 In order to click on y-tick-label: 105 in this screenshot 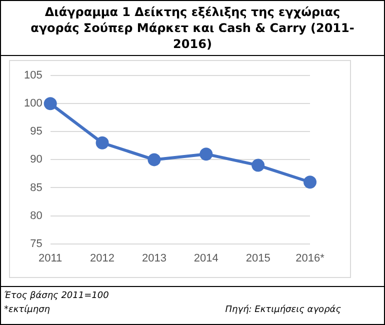, I will do `click(33, 76)`.